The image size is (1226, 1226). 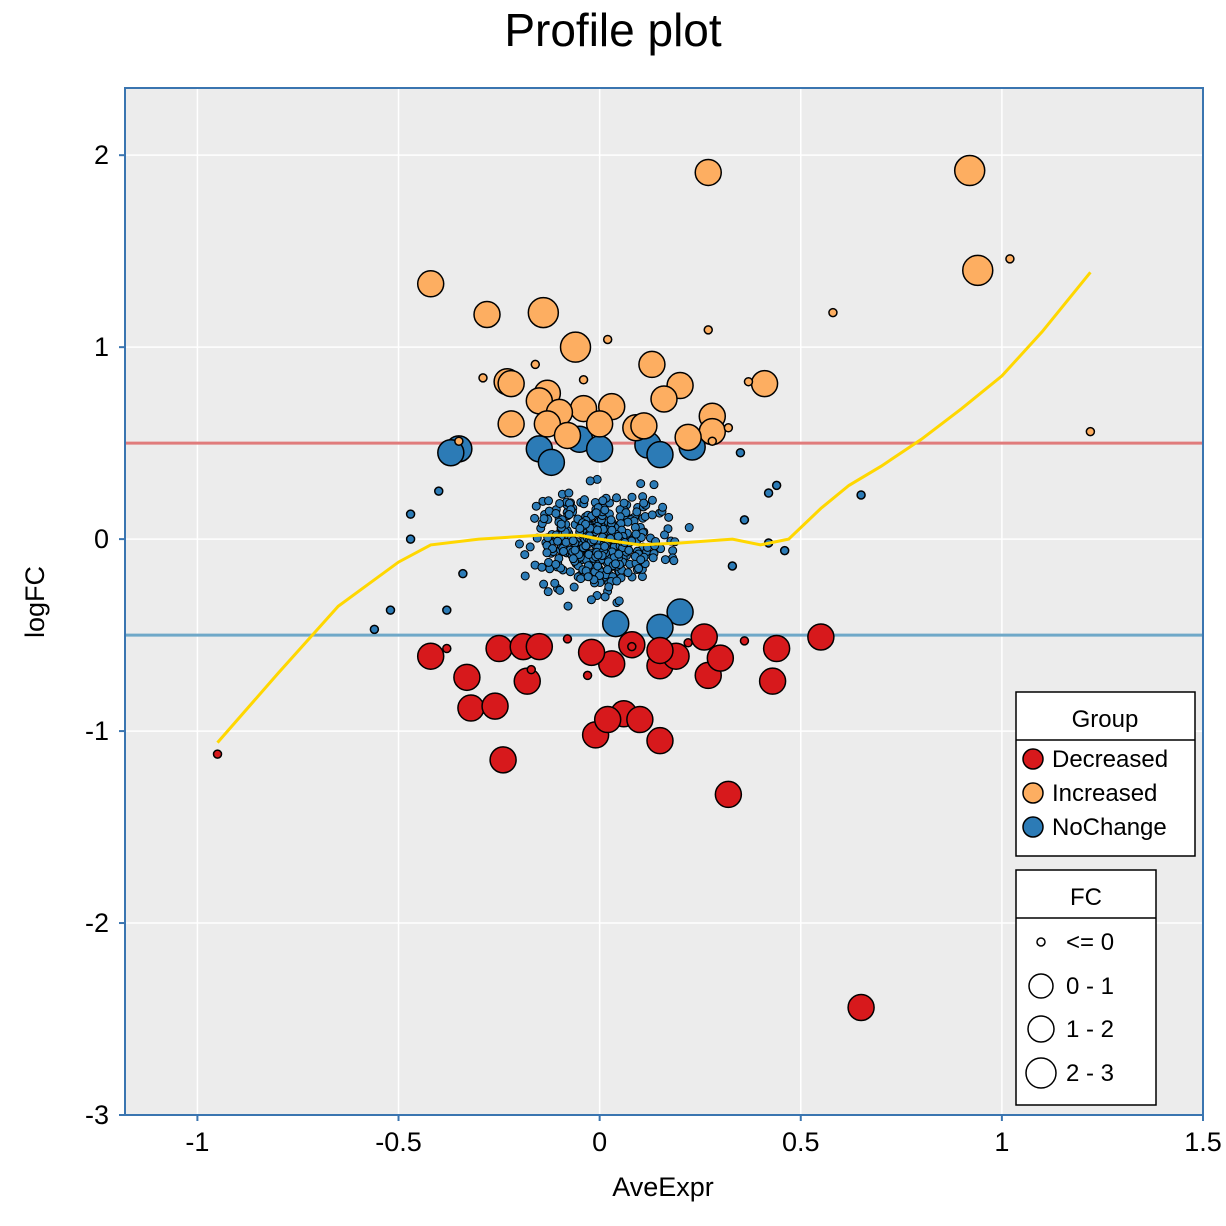 What do you see at coordinates (1090, 942) in the screenshot?
I see `legend-fc-label: <= 0` at bounding box center [1090, 942].